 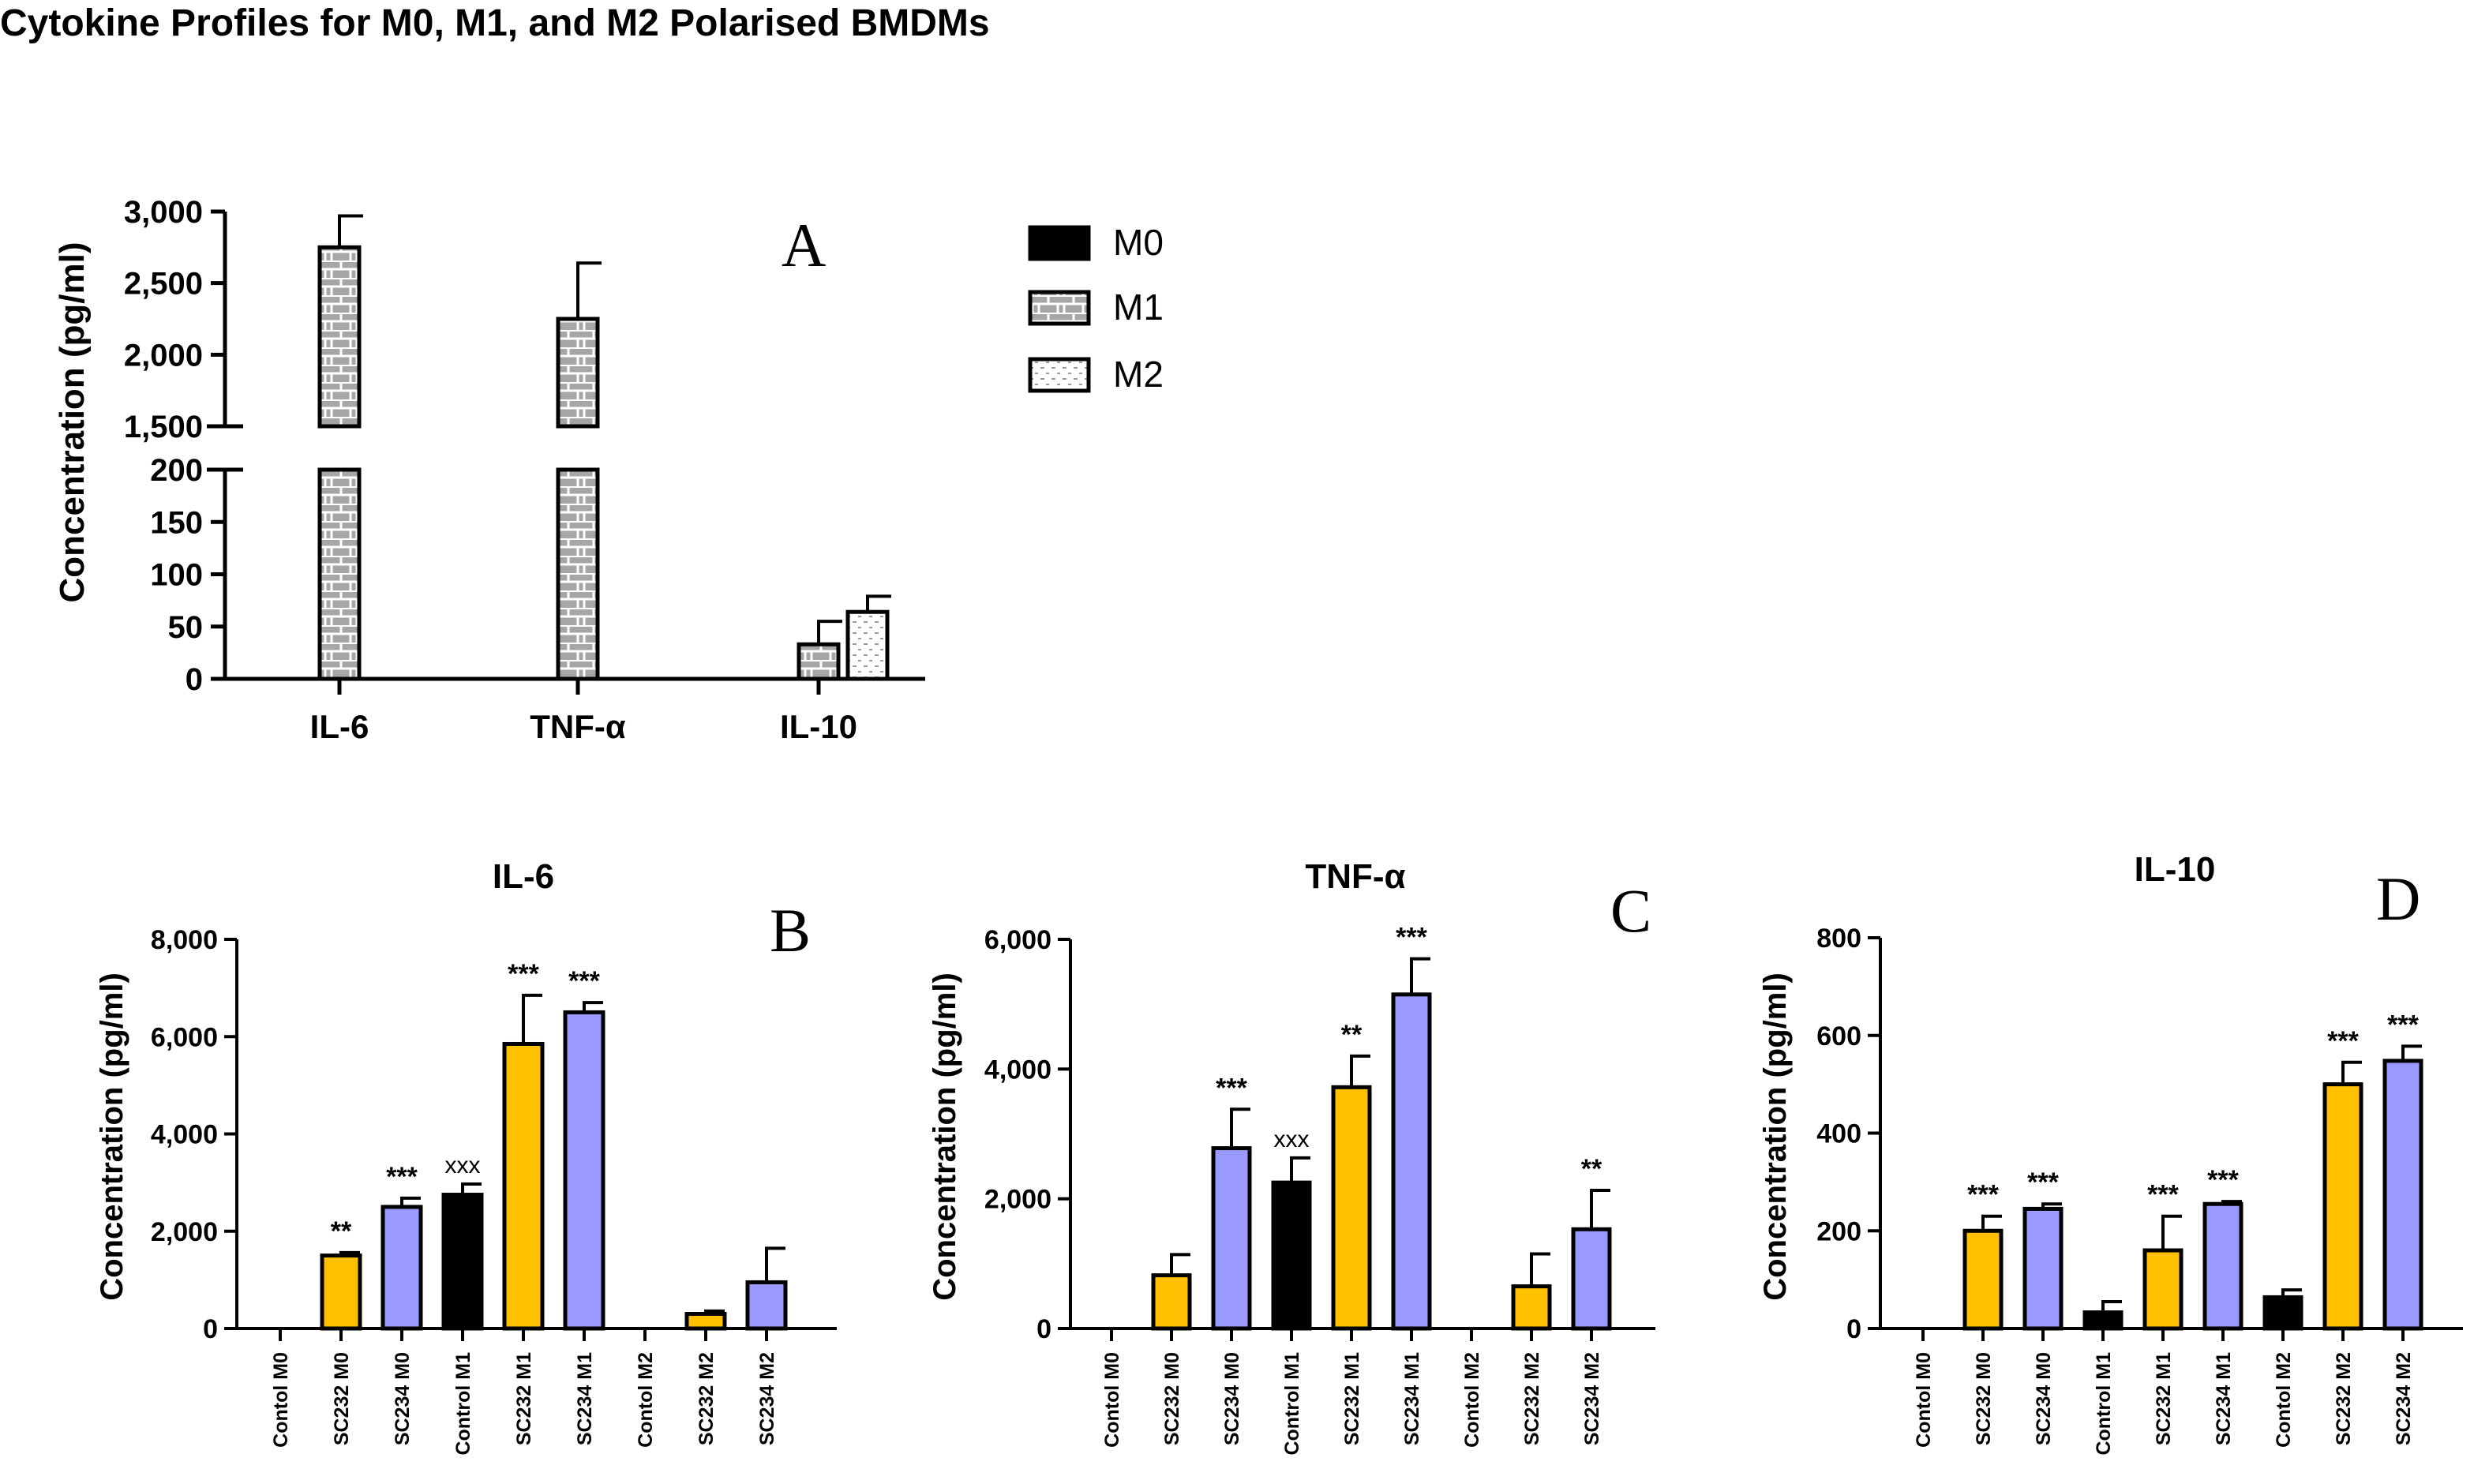 I want to click on panel-a-x-tick-label: IL-6, so click(x=339, y=726).